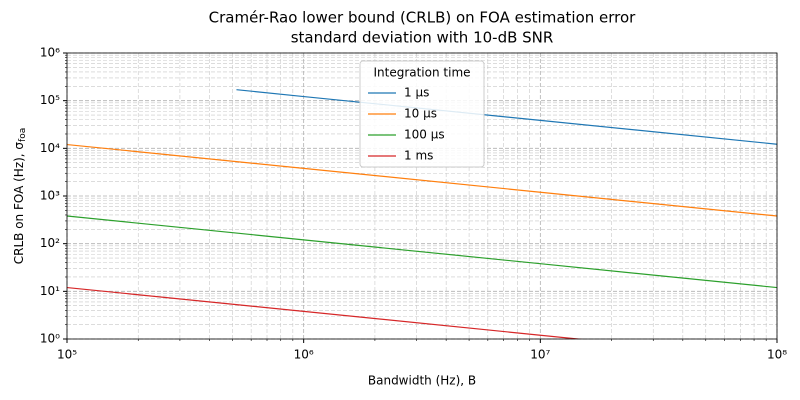 The width and height of the screenshot is (800, 400). What do you see at coordinates (23, 135) in the screenshot?
I see `y-axis-label-sub: foa` at bounding box center [23, 135].